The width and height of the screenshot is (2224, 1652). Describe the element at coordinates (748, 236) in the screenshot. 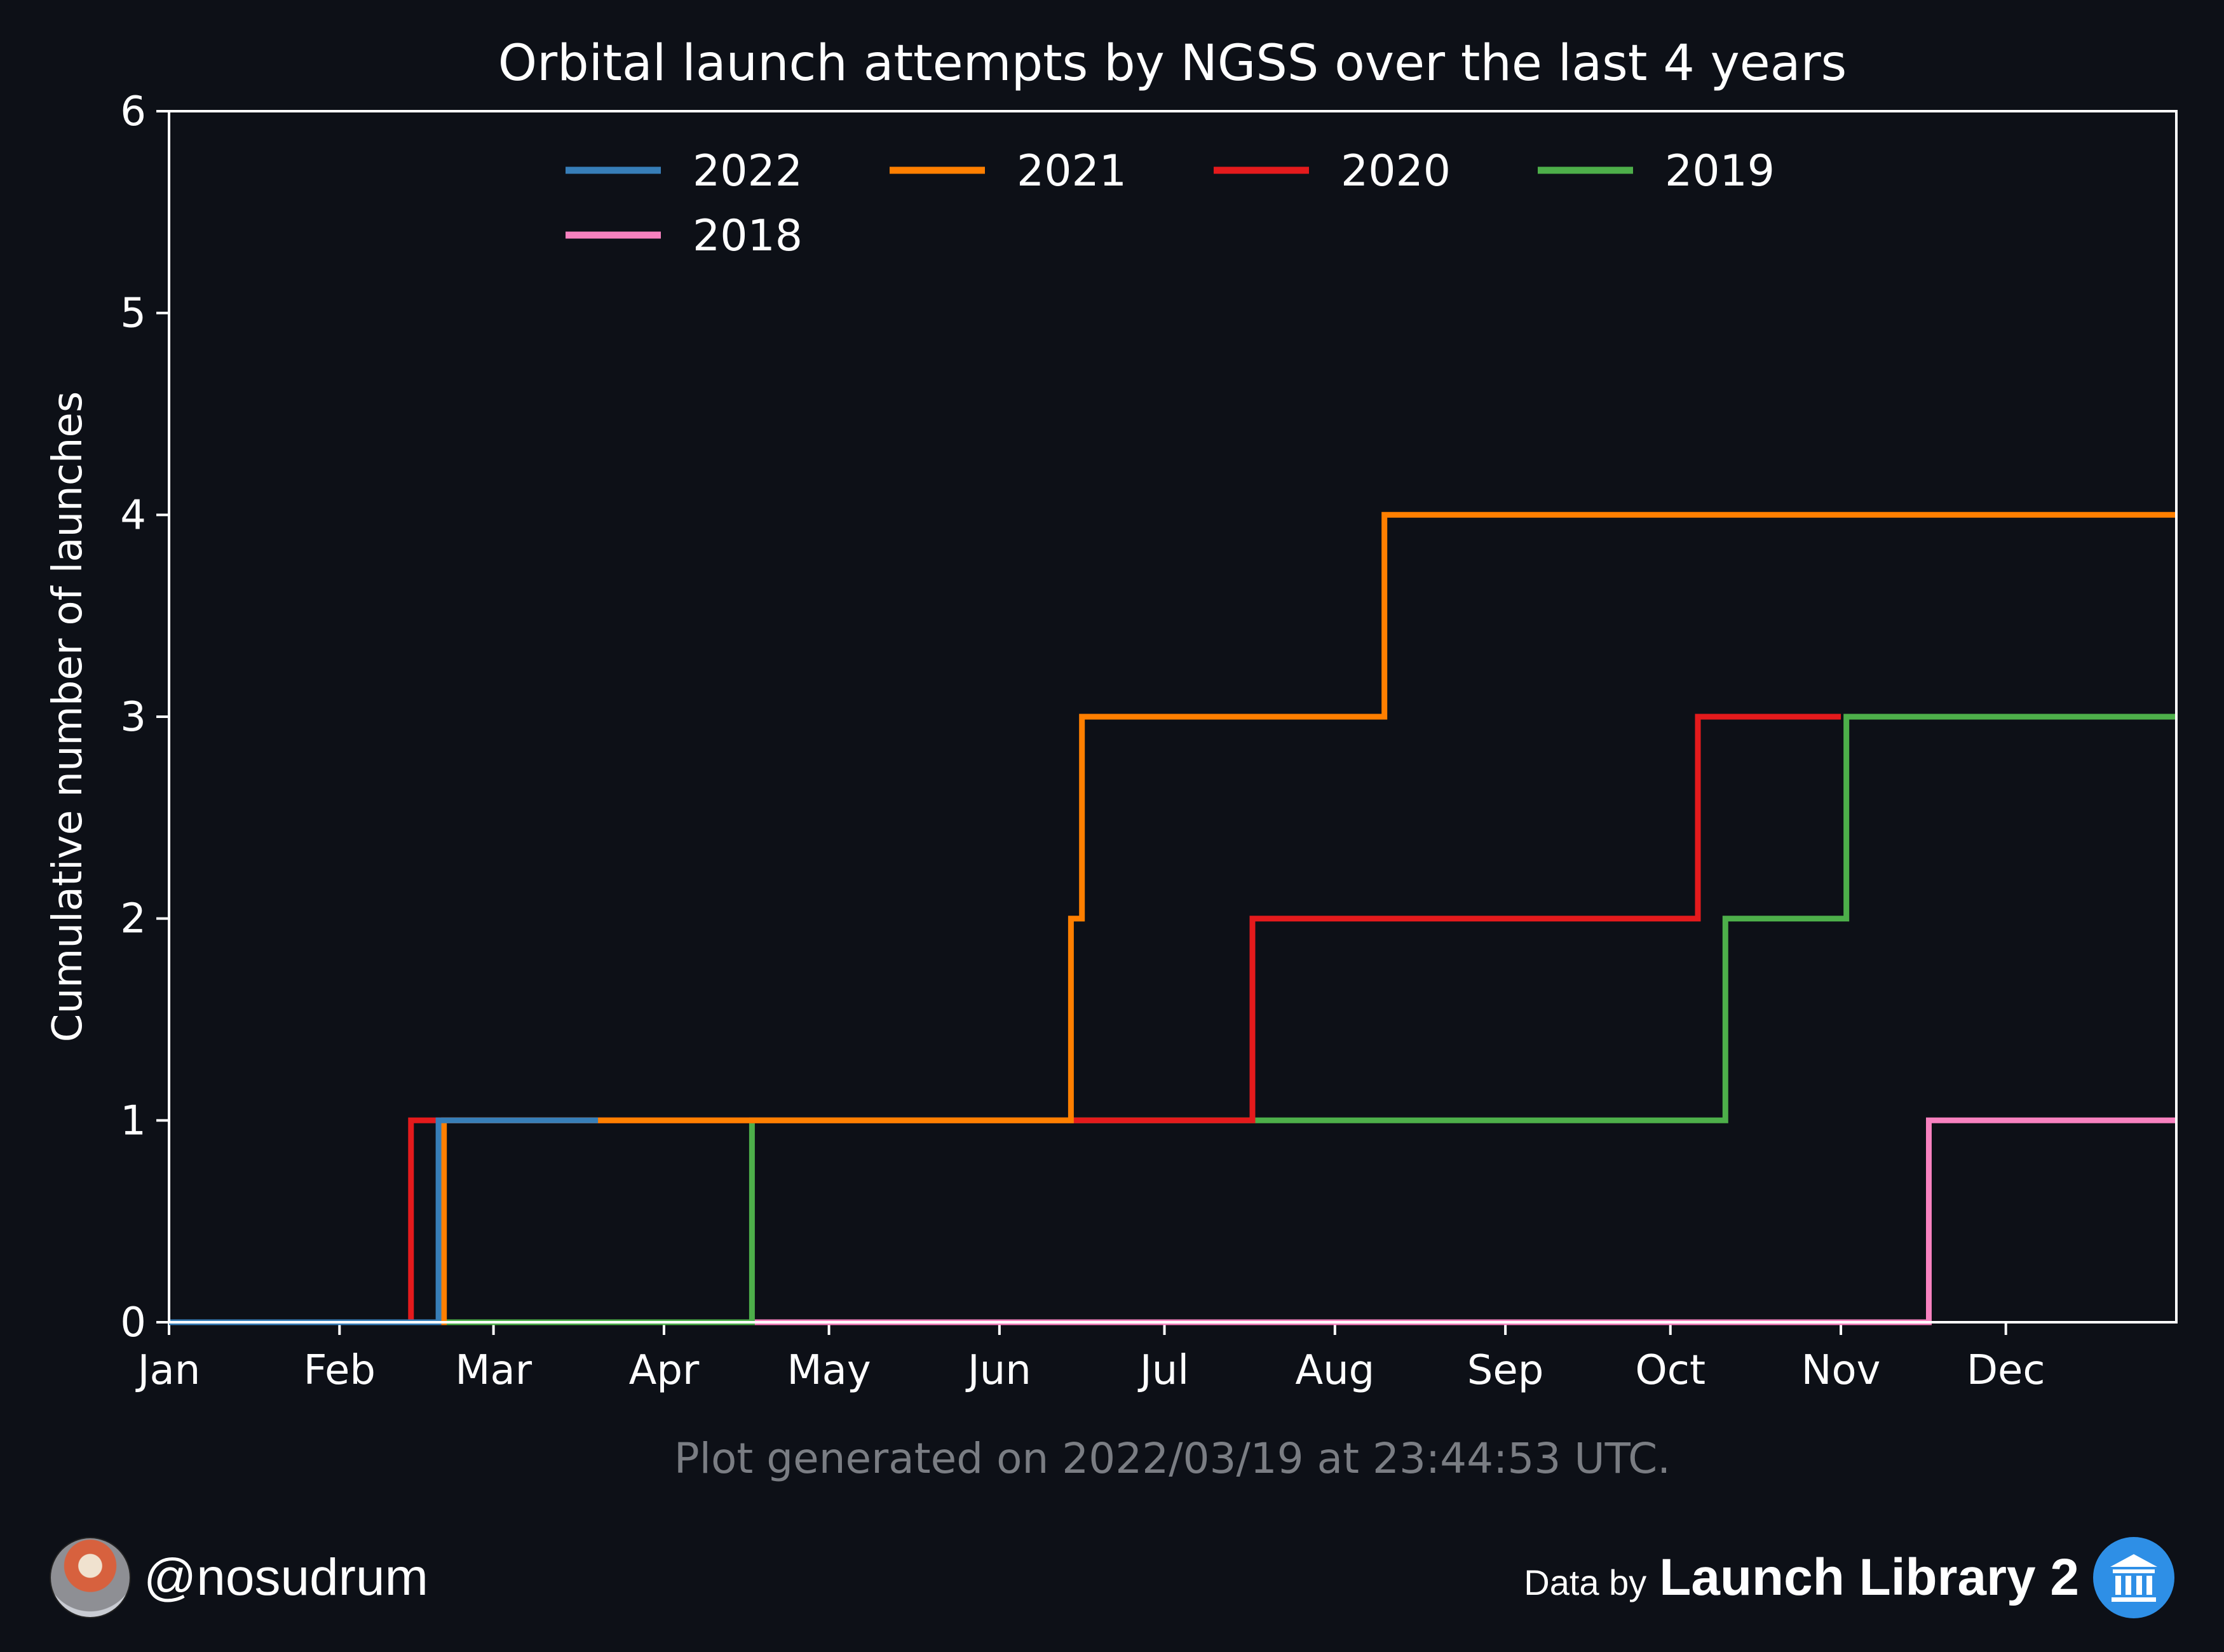

I see `legend-label: 2018` at that location.